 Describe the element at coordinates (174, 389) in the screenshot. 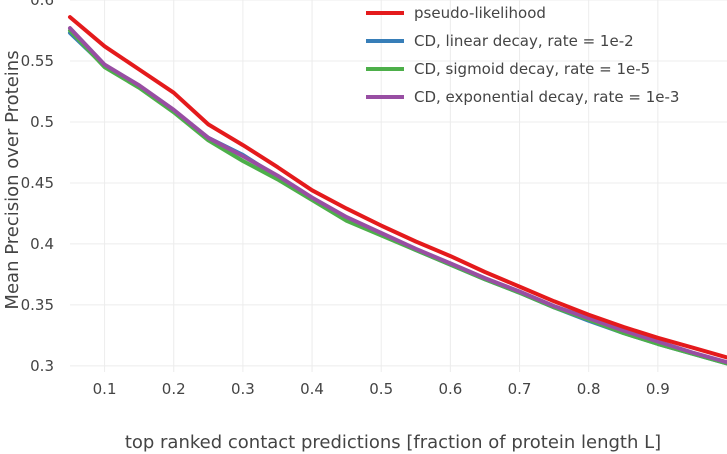

I see `x-tick-label: 0.2` at that location.